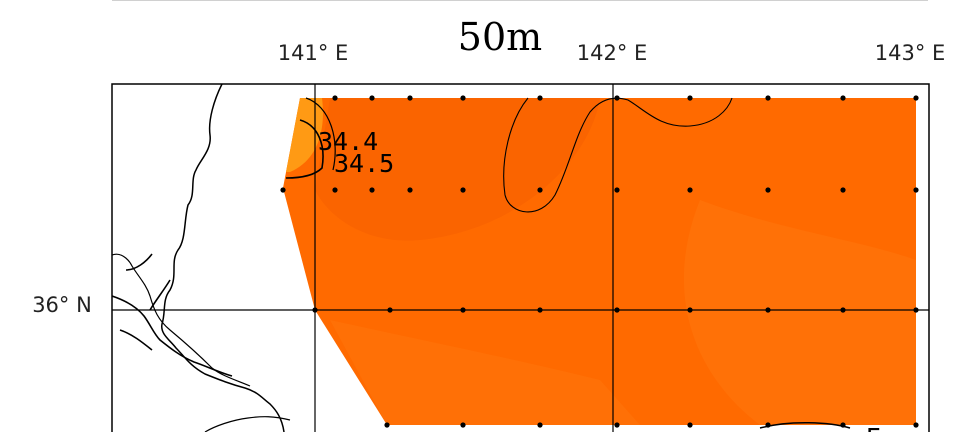 Image resolution: width=965 pixels, height=437 pixels. What do you see at coordinates (172, 315) in the screenshot?
I see `river-network` at bounding box center [172, 315].